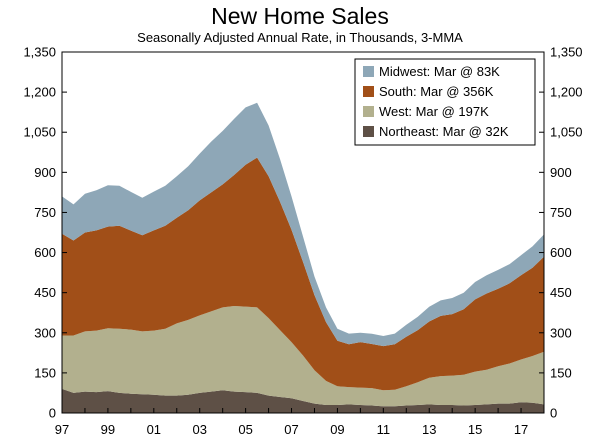 The width and height of the screenshot is (600, 444). Describe the element at coordinates (384, 429) in the screenshot. I see `x-tick-label: 11` at that location.